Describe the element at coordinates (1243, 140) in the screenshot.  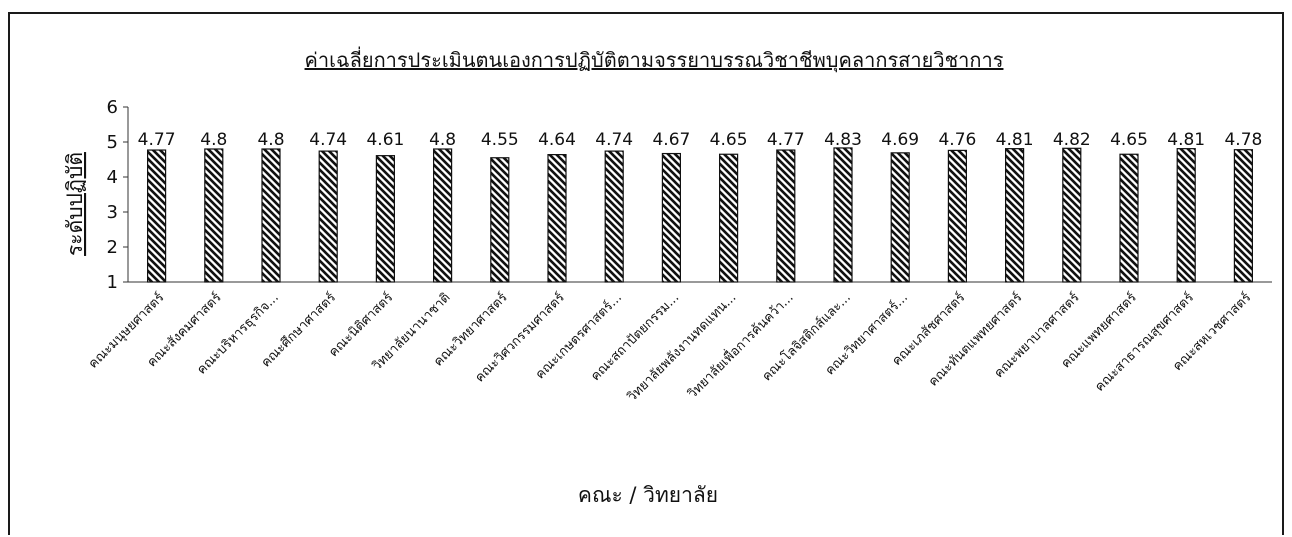
I see `data-label: 4.78` at that location.